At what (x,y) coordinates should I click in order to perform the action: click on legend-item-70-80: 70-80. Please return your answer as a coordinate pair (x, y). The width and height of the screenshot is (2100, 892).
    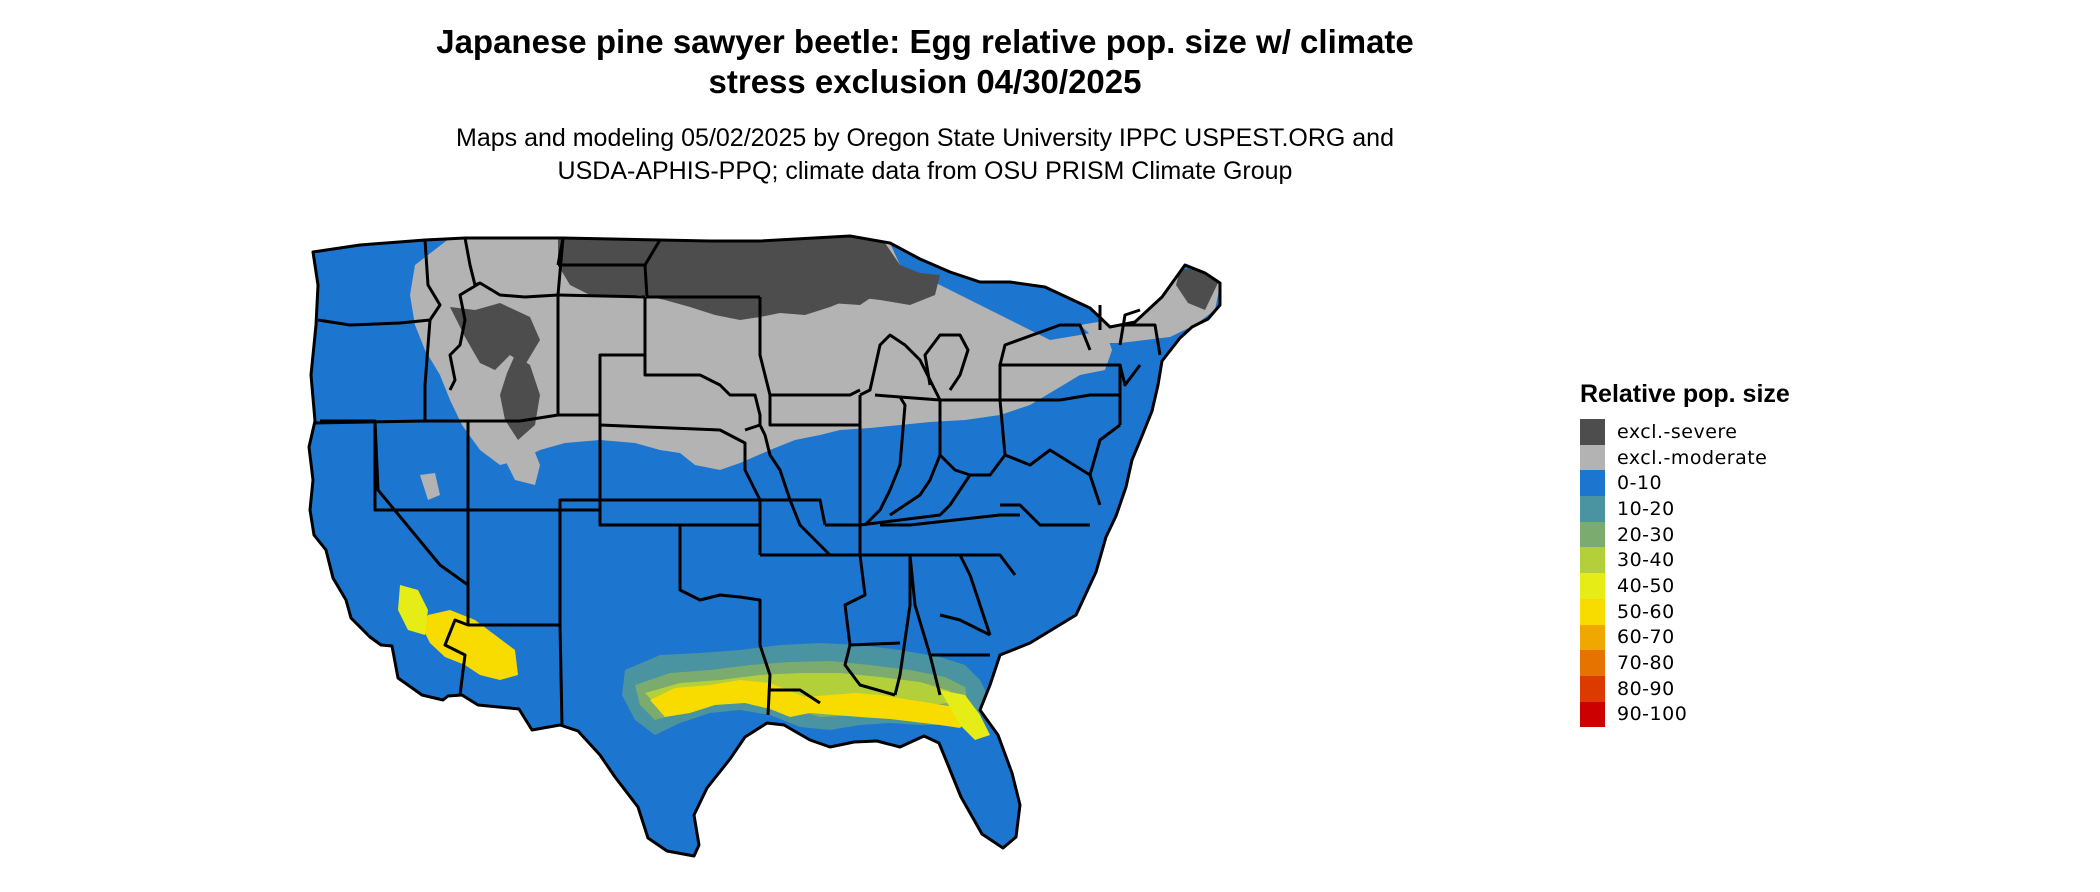
    Looking at the image, I should click on (1685, 663).